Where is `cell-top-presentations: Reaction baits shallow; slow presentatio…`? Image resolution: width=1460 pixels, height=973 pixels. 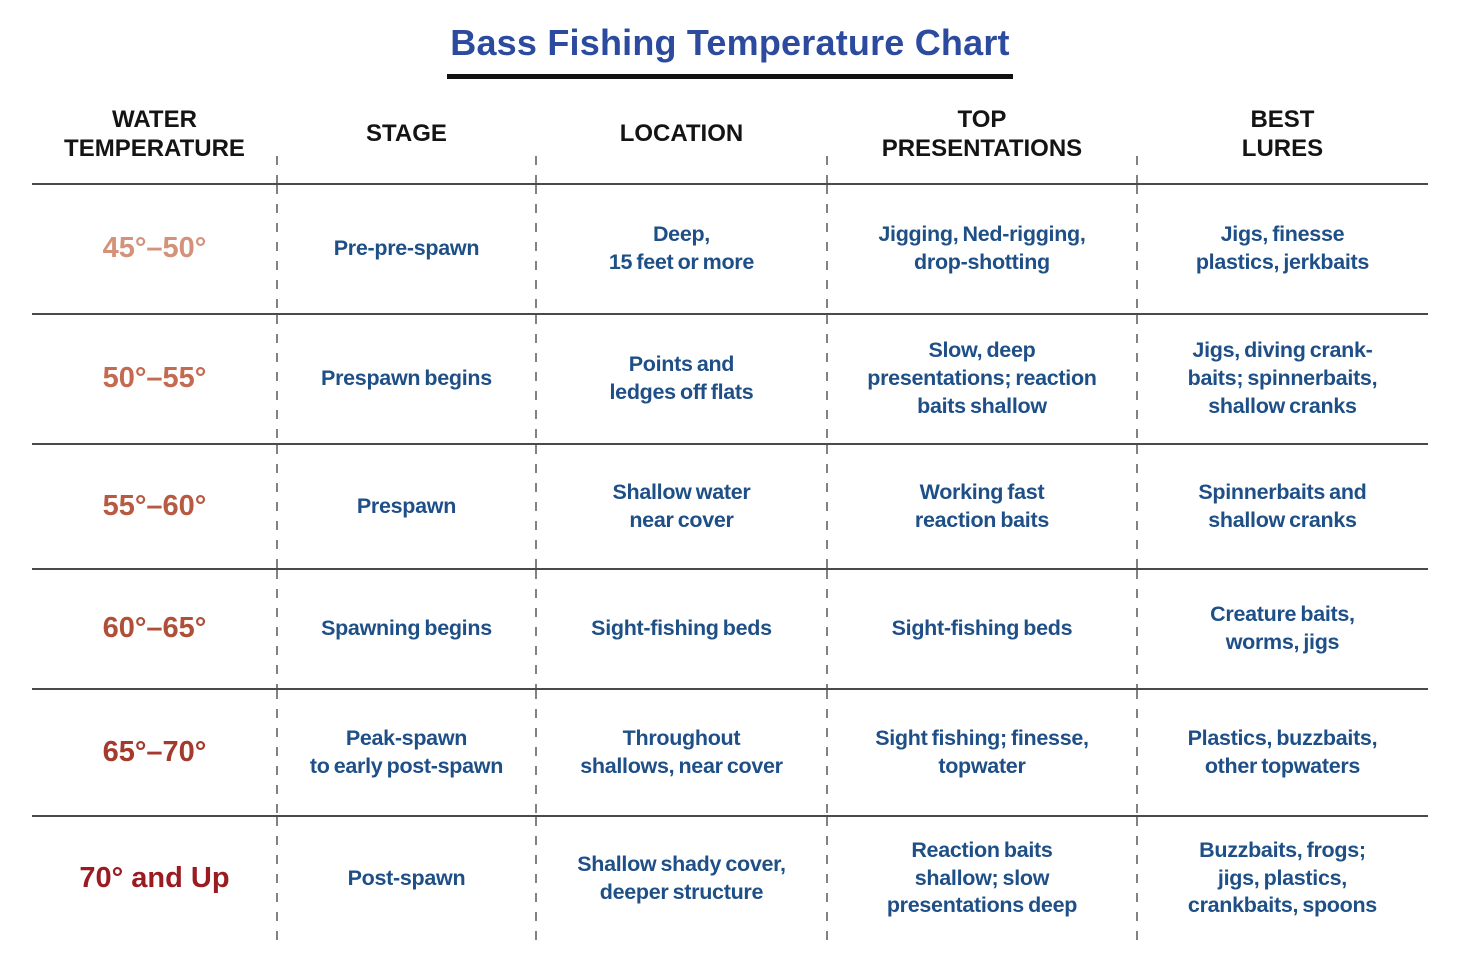
cell-top-presentations: Reaction baits shallow; slow presentatio… is located at coordinates (982, 878).